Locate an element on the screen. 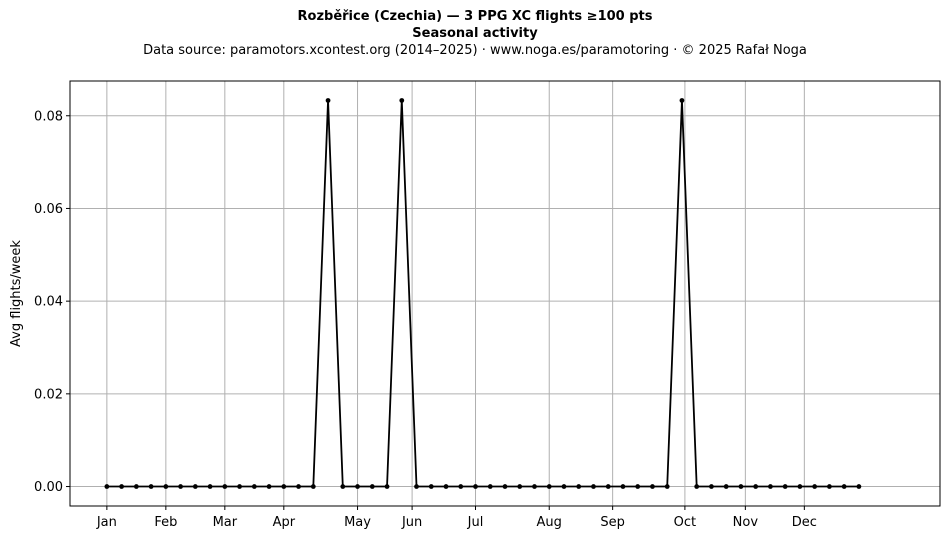 This screenshot has width=950, height=539. x-axis: Jan Feb Mar Apr May Jun Jul Aug Sep Oct Nov Dec is located at coordinates (456, 518).